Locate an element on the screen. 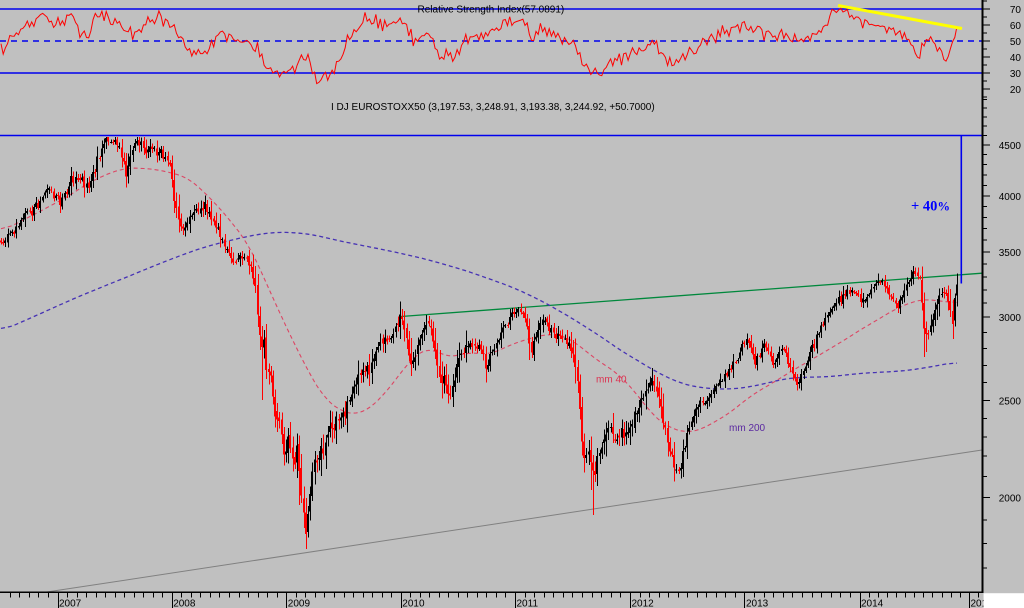  svg-text: 2007 is located at coordinates (70, 603).